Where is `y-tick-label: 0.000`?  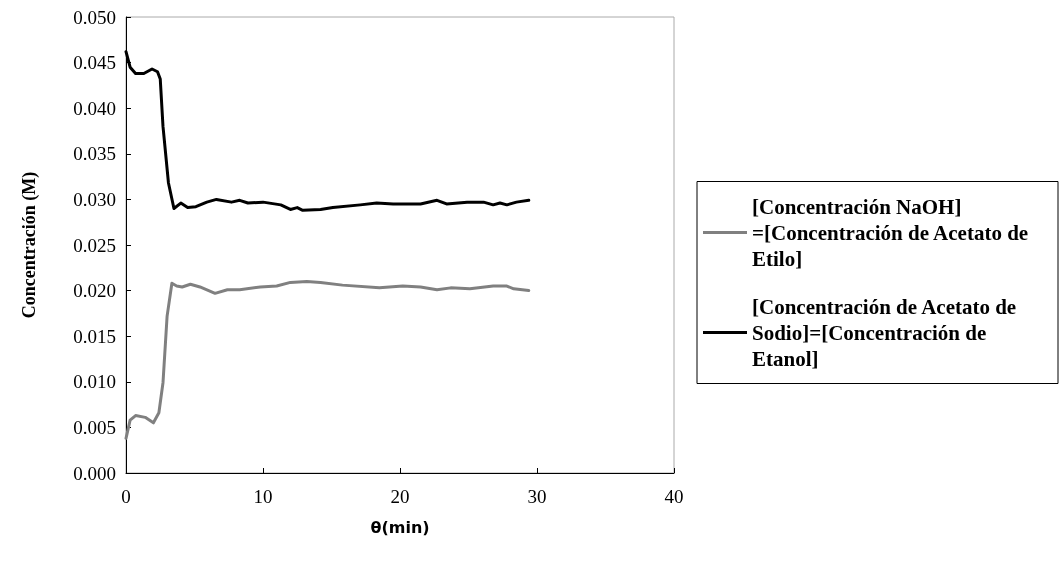 y-tick-label: 0.000 is located at coordinates (94, 473).